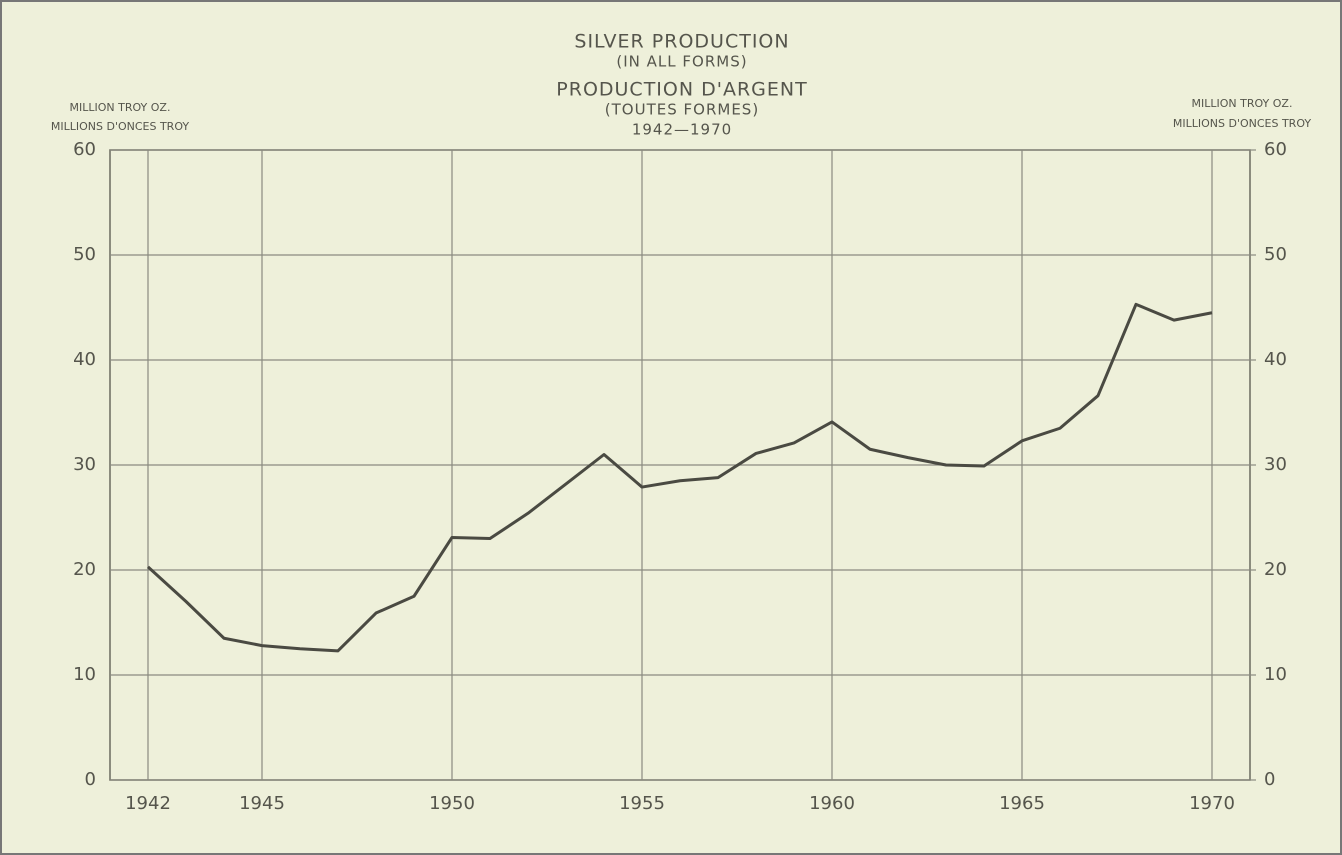 The width and height of the screenshot is (1342, 855). I want to click on x-tick-label: 1960, so click(832, 803).